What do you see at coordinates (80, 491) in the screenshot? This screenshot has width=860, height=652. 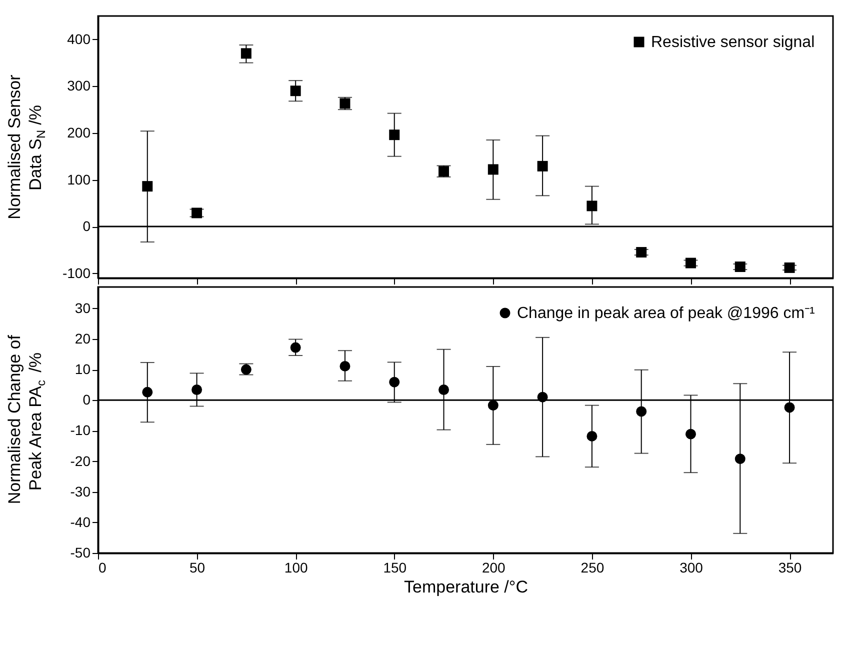 I see `y-tick-label: -30` at bounding box center [80, 491].